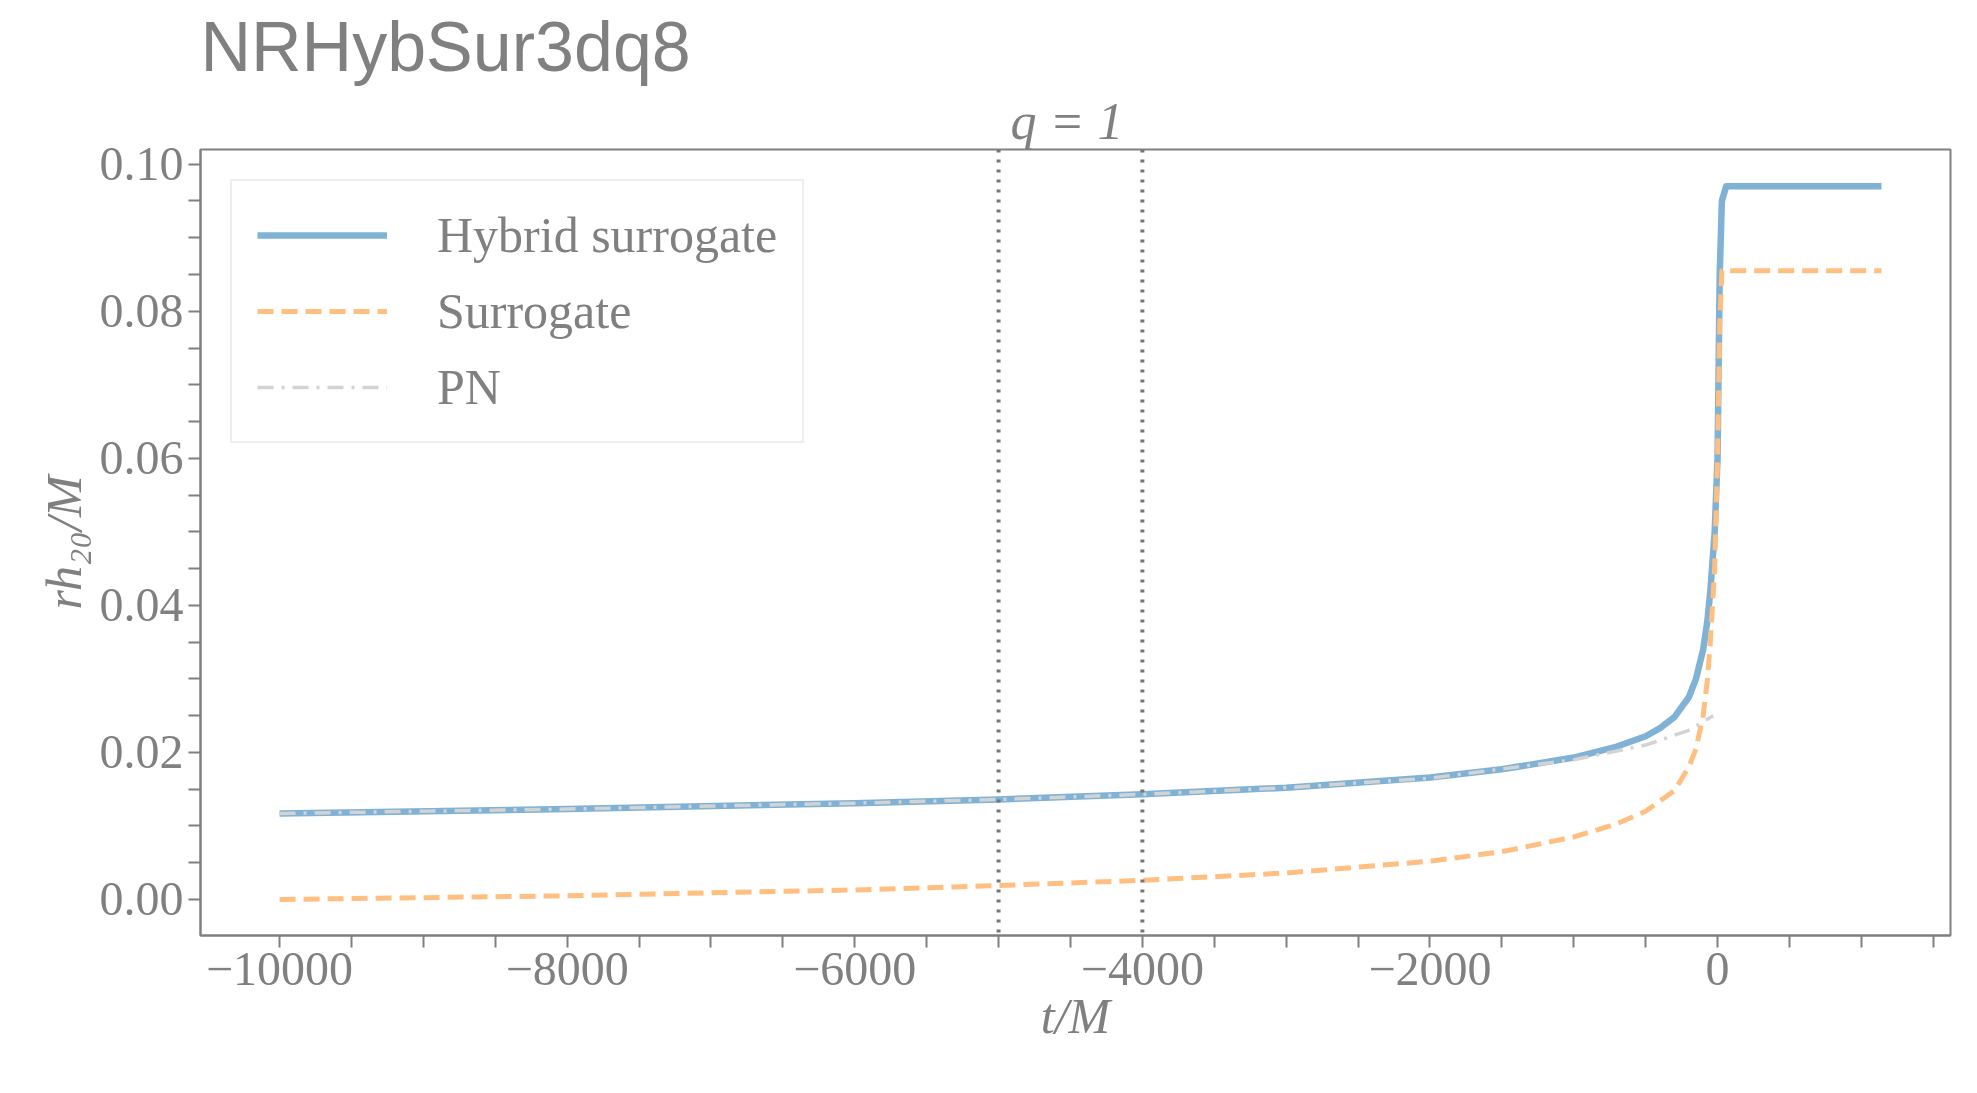  Describe the element at coordinates (1067, 121) in the screenshot. I see `text: q = 1` at that location.